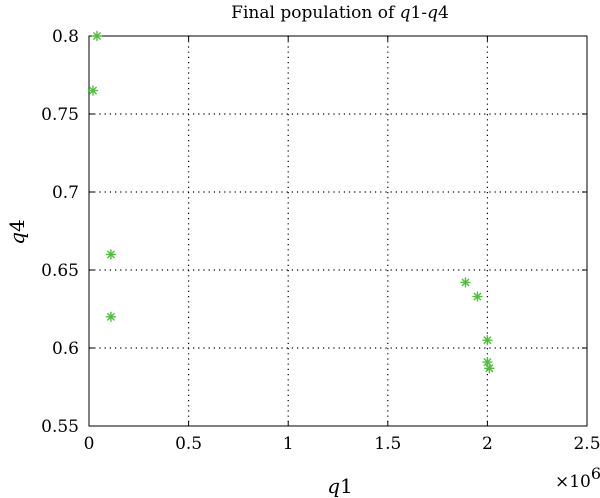 The width and height of the screenshot is (600, 498). Describe the element at coordinates (288, 444) in the screenshot. I see `x-tick-label: 1` at that location.